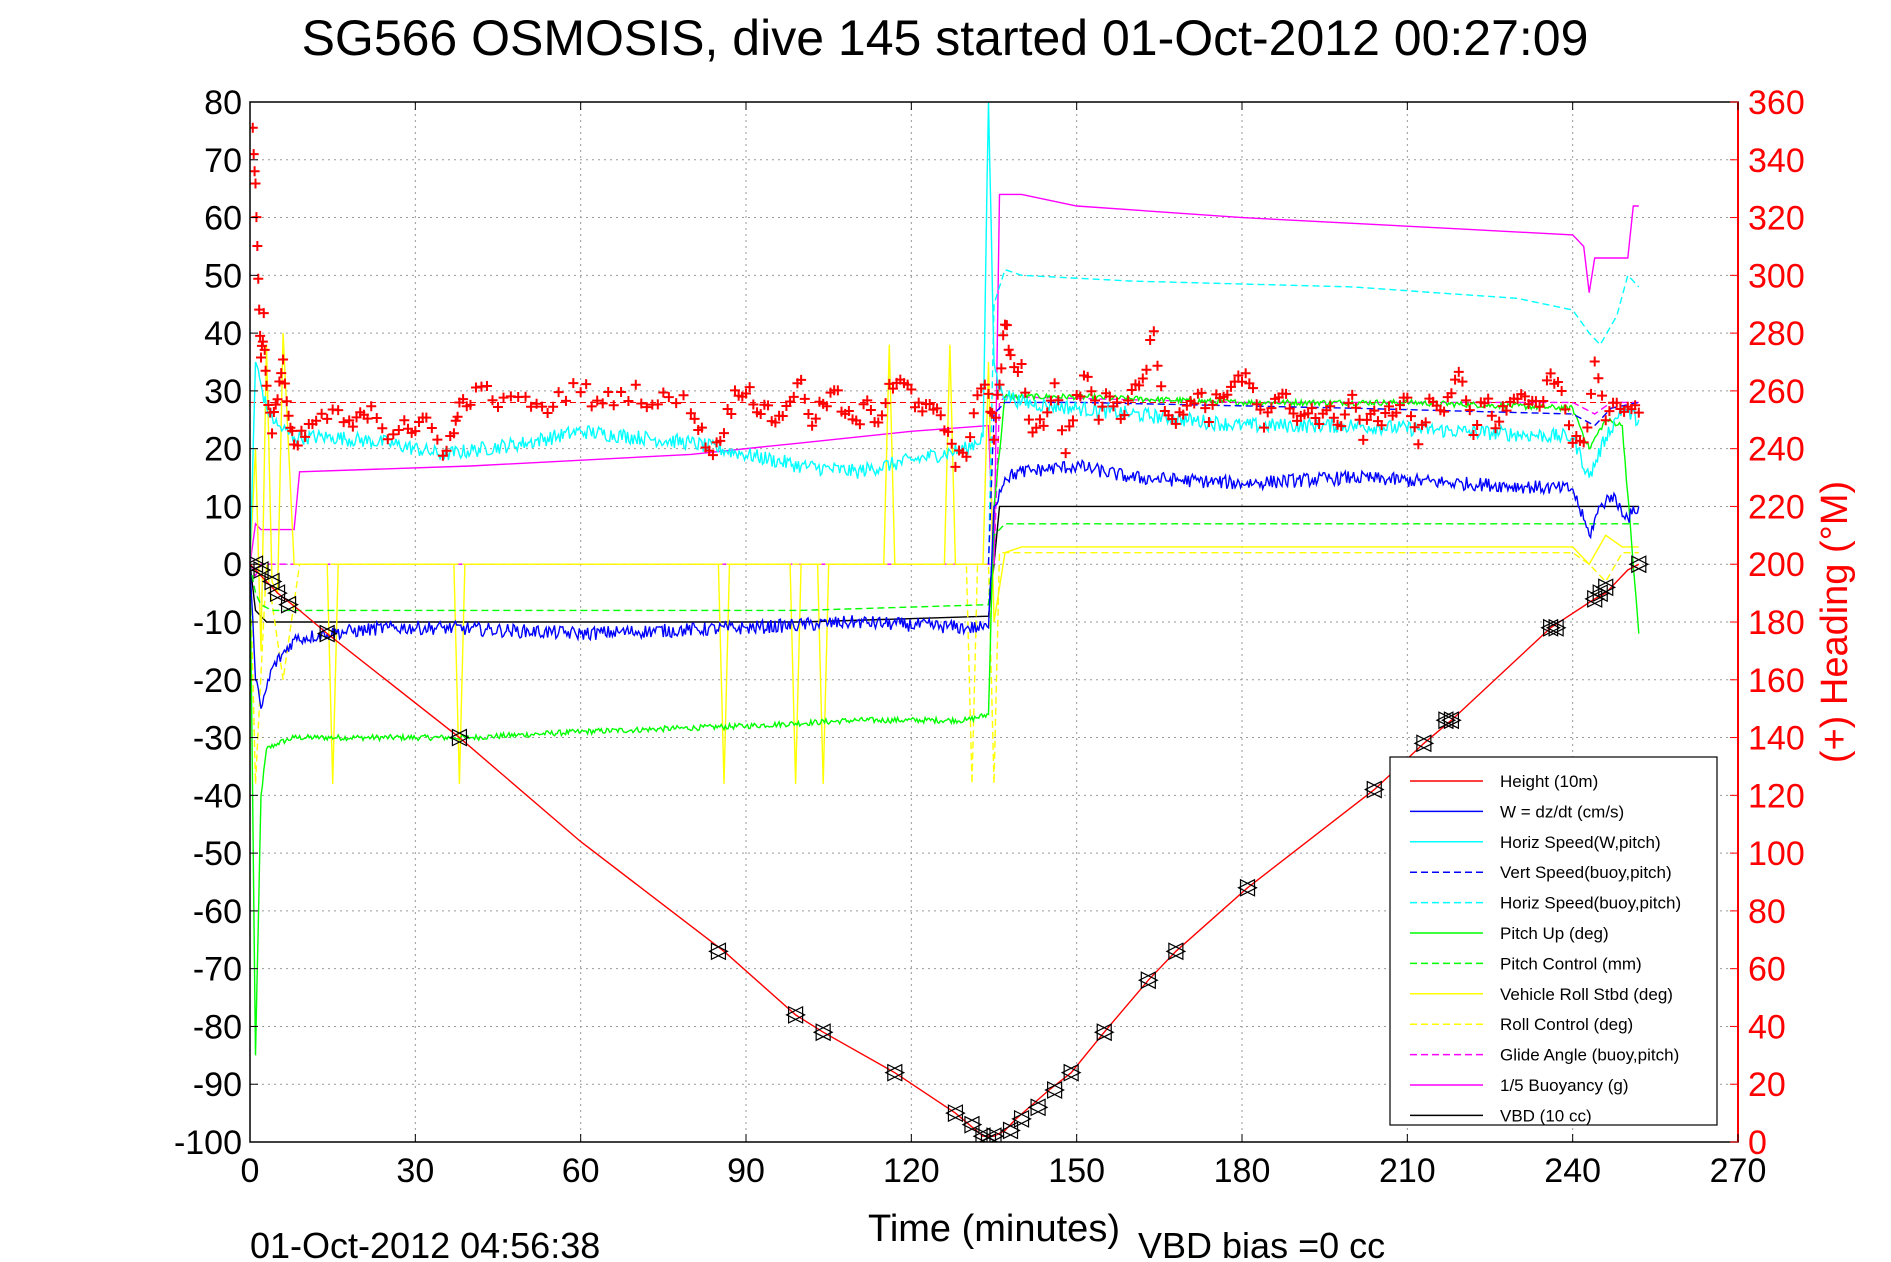  What do you see at coordinates (425, 1243) in the screenshot?
I see `footer-timestamp: 01-Oct-2012 04:56:38` at bounding box center [425, 1243].